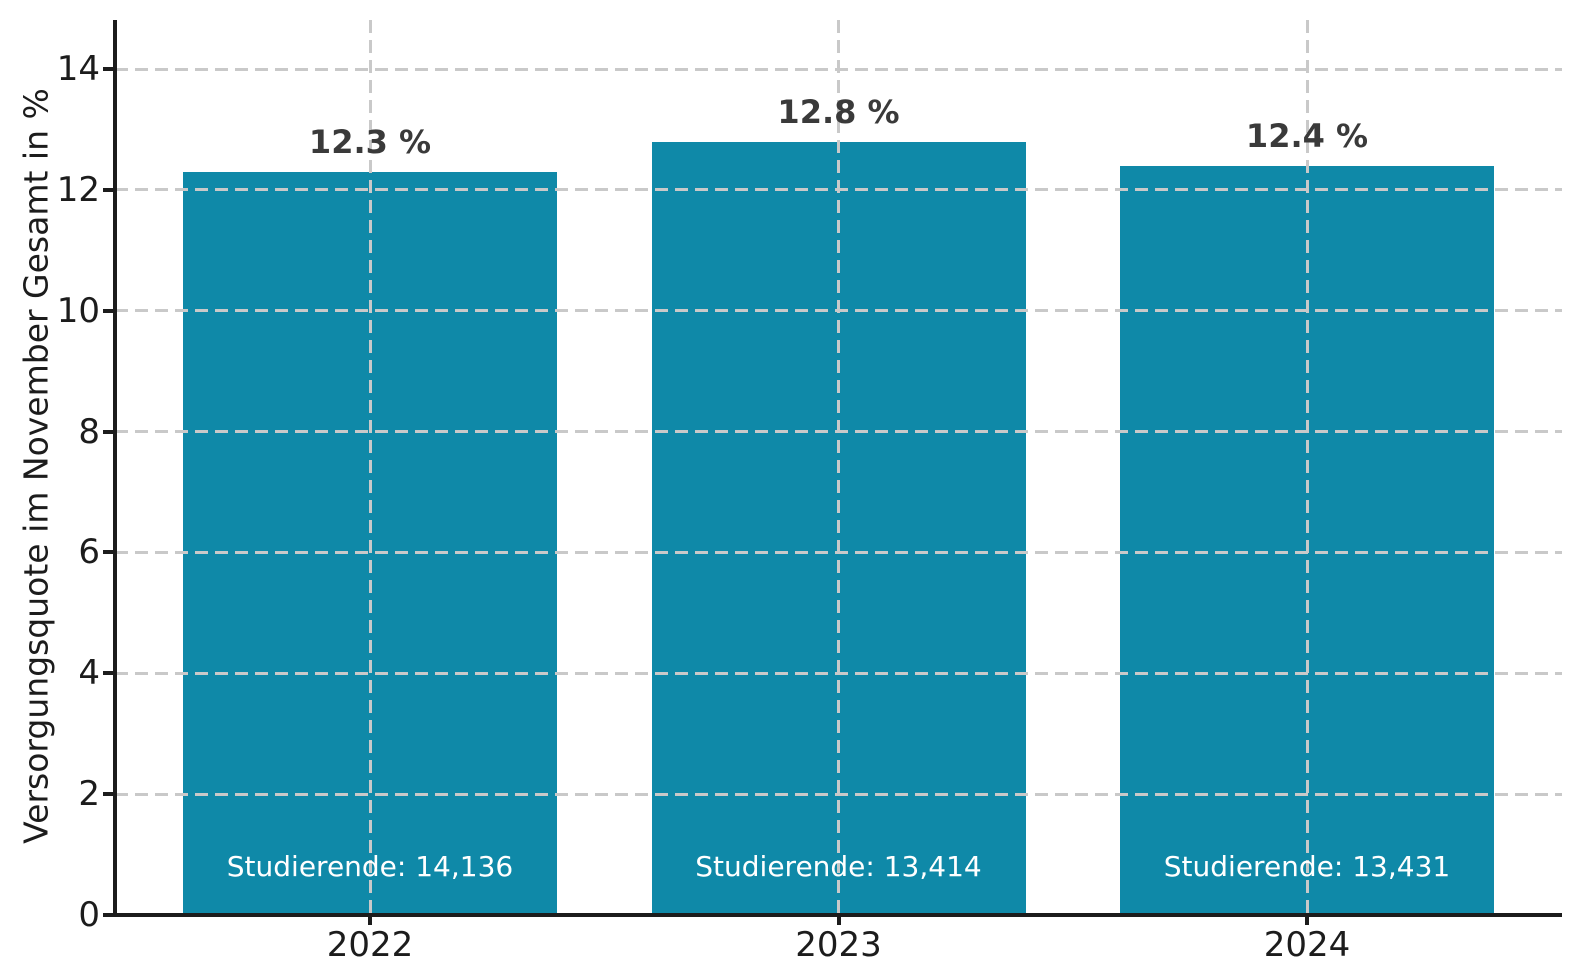 This screenshot has width=1580, height=980. Describe the element at coordinates (89, 794) in the screenshot. I see `y-tick-label: 2` at that location.